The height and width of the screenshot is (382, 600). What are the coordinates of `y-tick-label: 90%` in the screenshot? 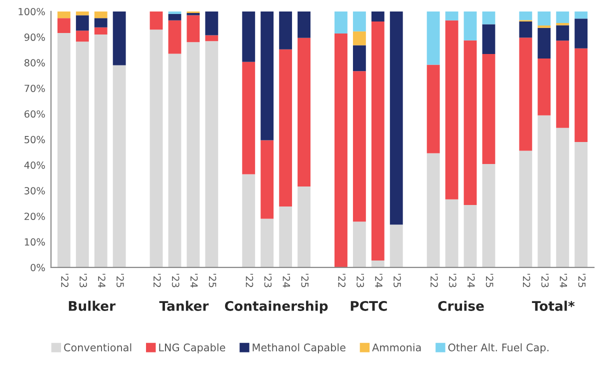 It's located at (34, 37).